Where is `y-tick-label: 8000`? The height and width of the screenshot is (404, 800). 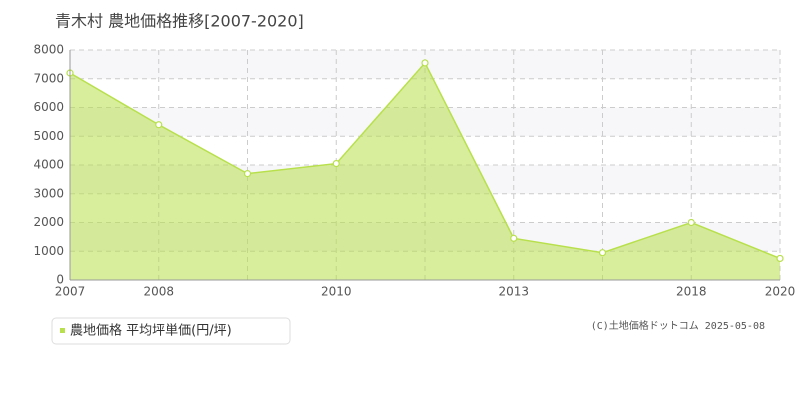
y-tick-label: 8000 is located at coordinates (48, 50).